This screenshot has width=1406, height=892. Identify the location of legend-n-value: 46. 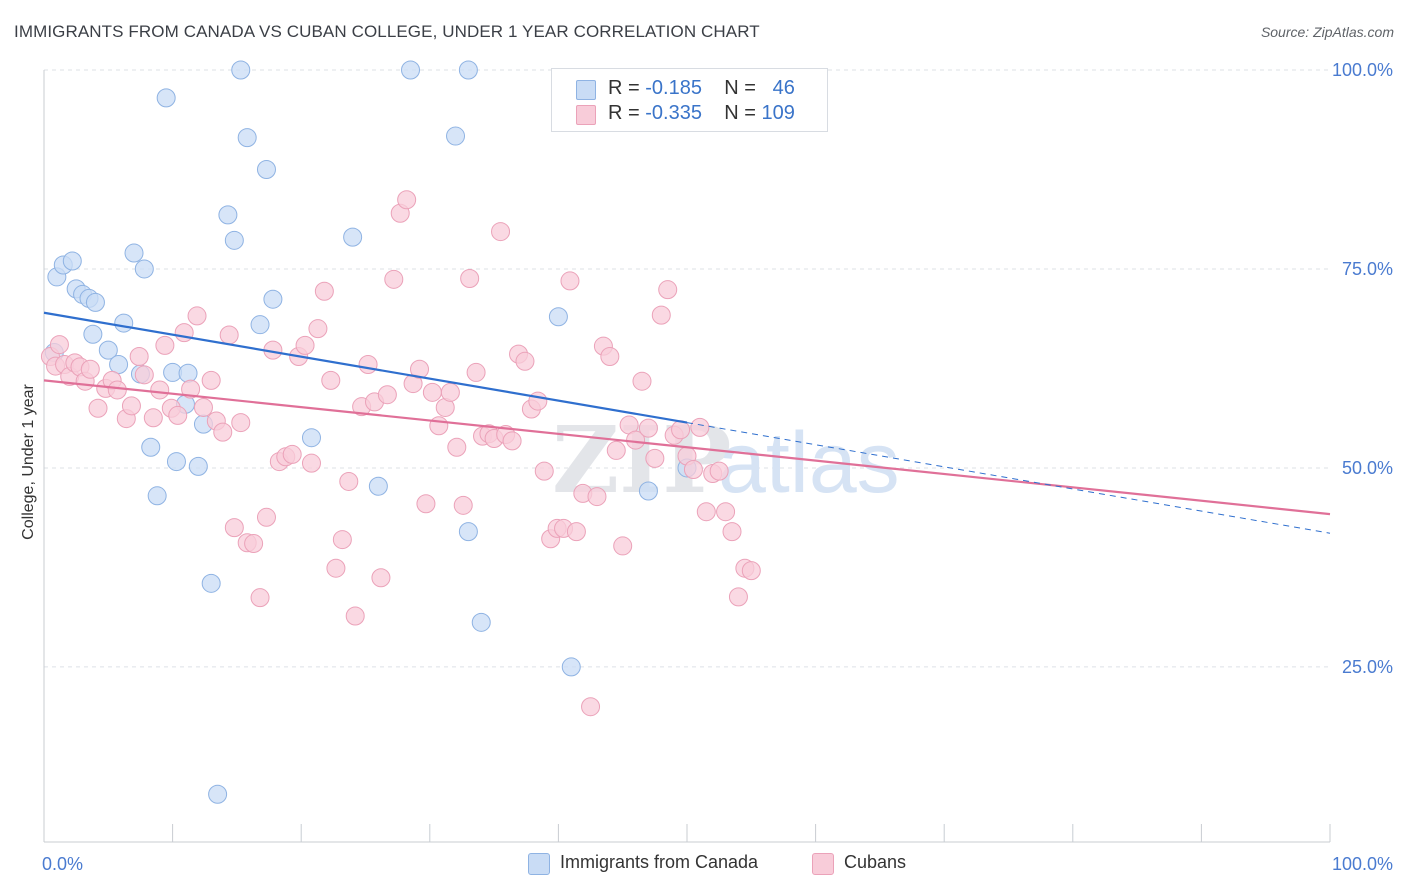
(783, 88).